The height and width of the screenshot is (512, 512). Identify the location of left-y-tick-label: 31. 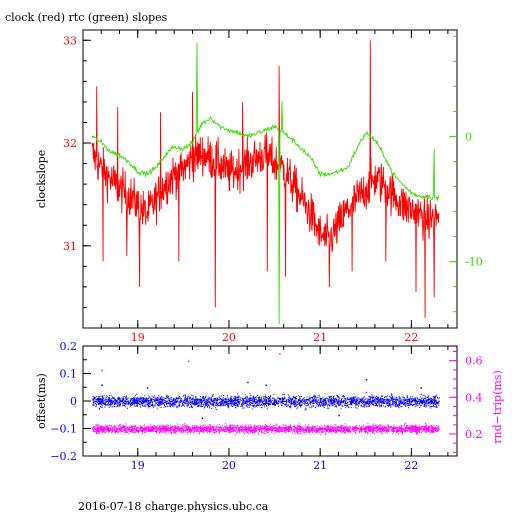
(70, 246).